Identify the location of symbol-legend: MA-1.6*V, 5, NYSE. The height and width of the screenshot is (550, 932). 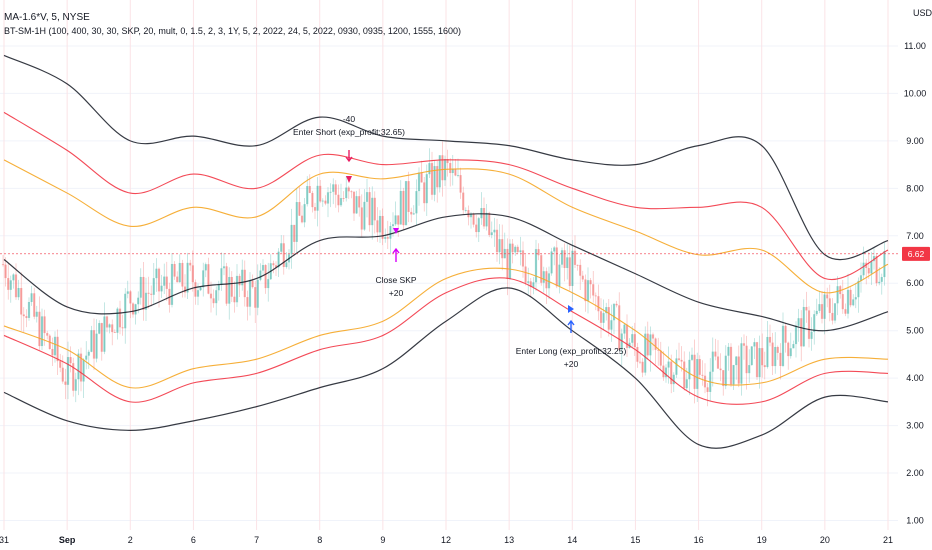
(47, 17).